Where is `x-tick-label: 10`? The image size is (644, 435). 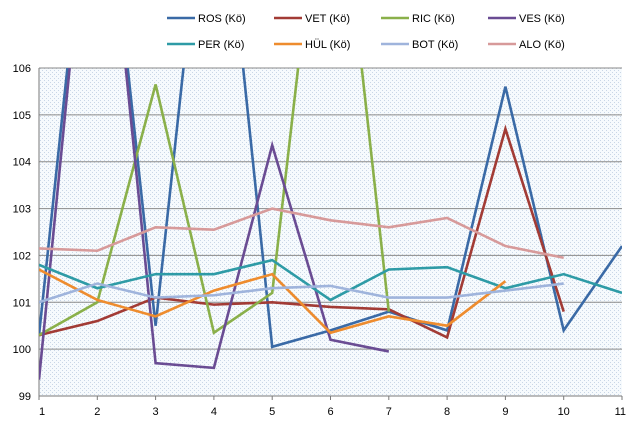
x-tick-label: 10 is located at coordinates (564, 412).